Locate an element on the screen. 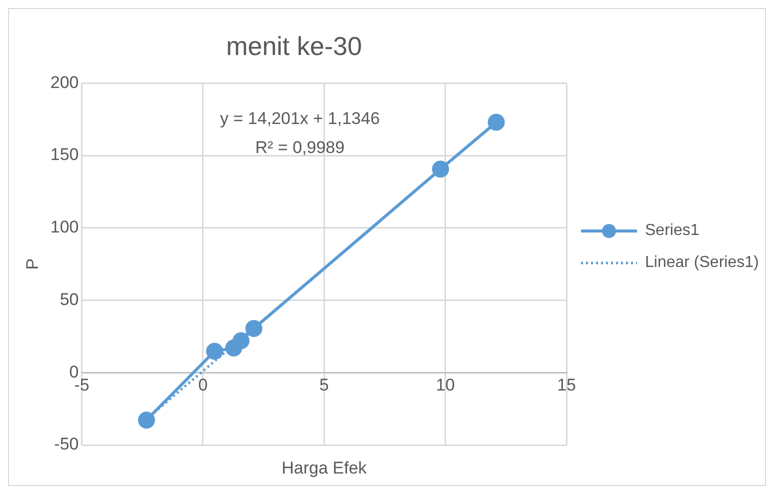 This screenshot has width=774, height=493. x-tick-label: 15 is located at coordinates (566, 385).